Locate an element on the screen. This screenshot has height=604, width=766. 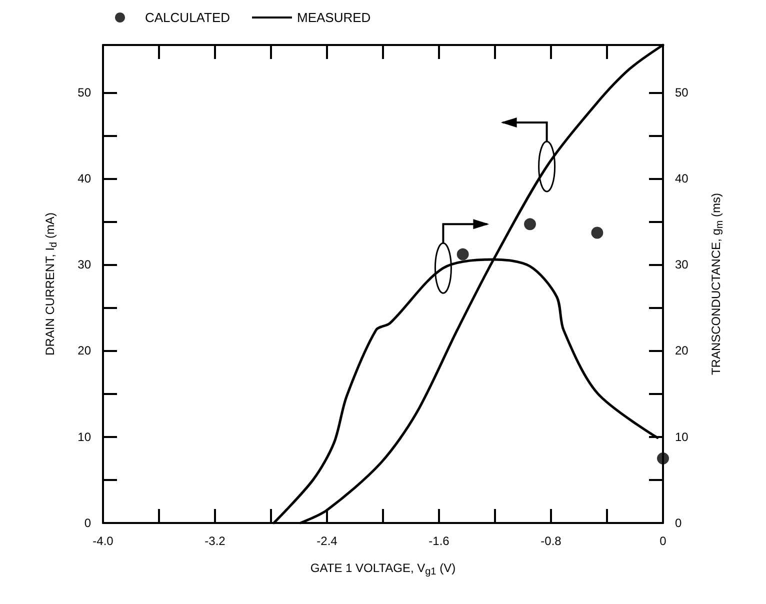
x-tick-label: -3.2 is located at coordinates (215, 541).